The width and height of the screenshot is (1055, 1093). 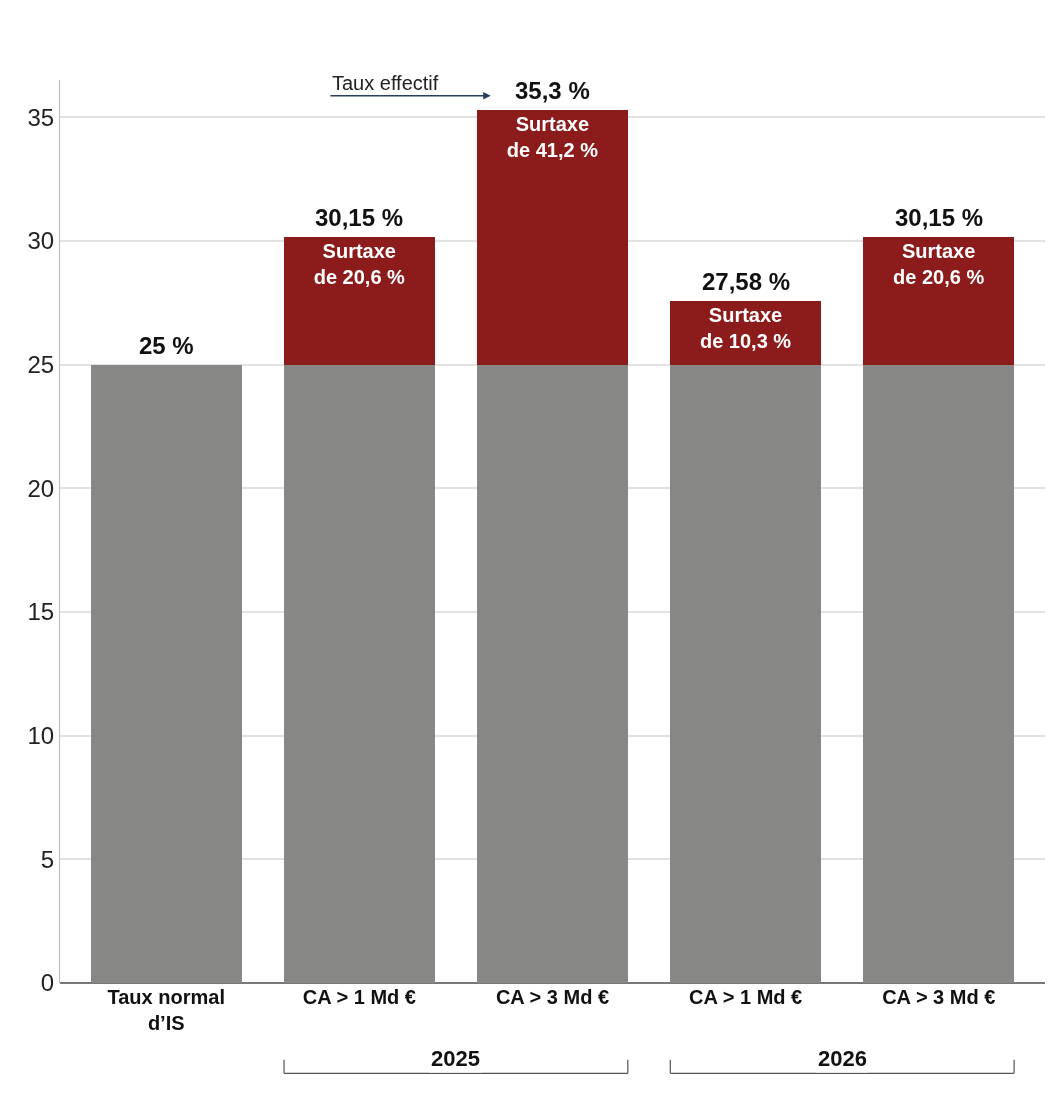 I want to click on y-tick-label: 20, so click(x=41, y=488).